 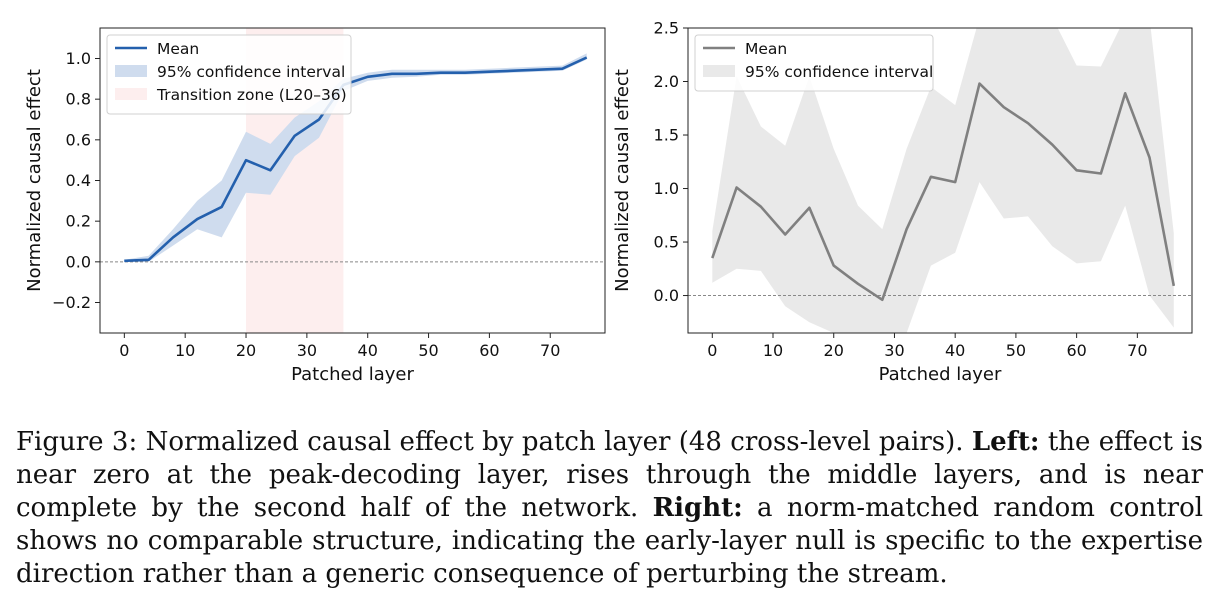 What do you see at coordinates (666, 135) in the screenshot?
I see `y-tick-label: 1.5` at bounding box center [666, 135].